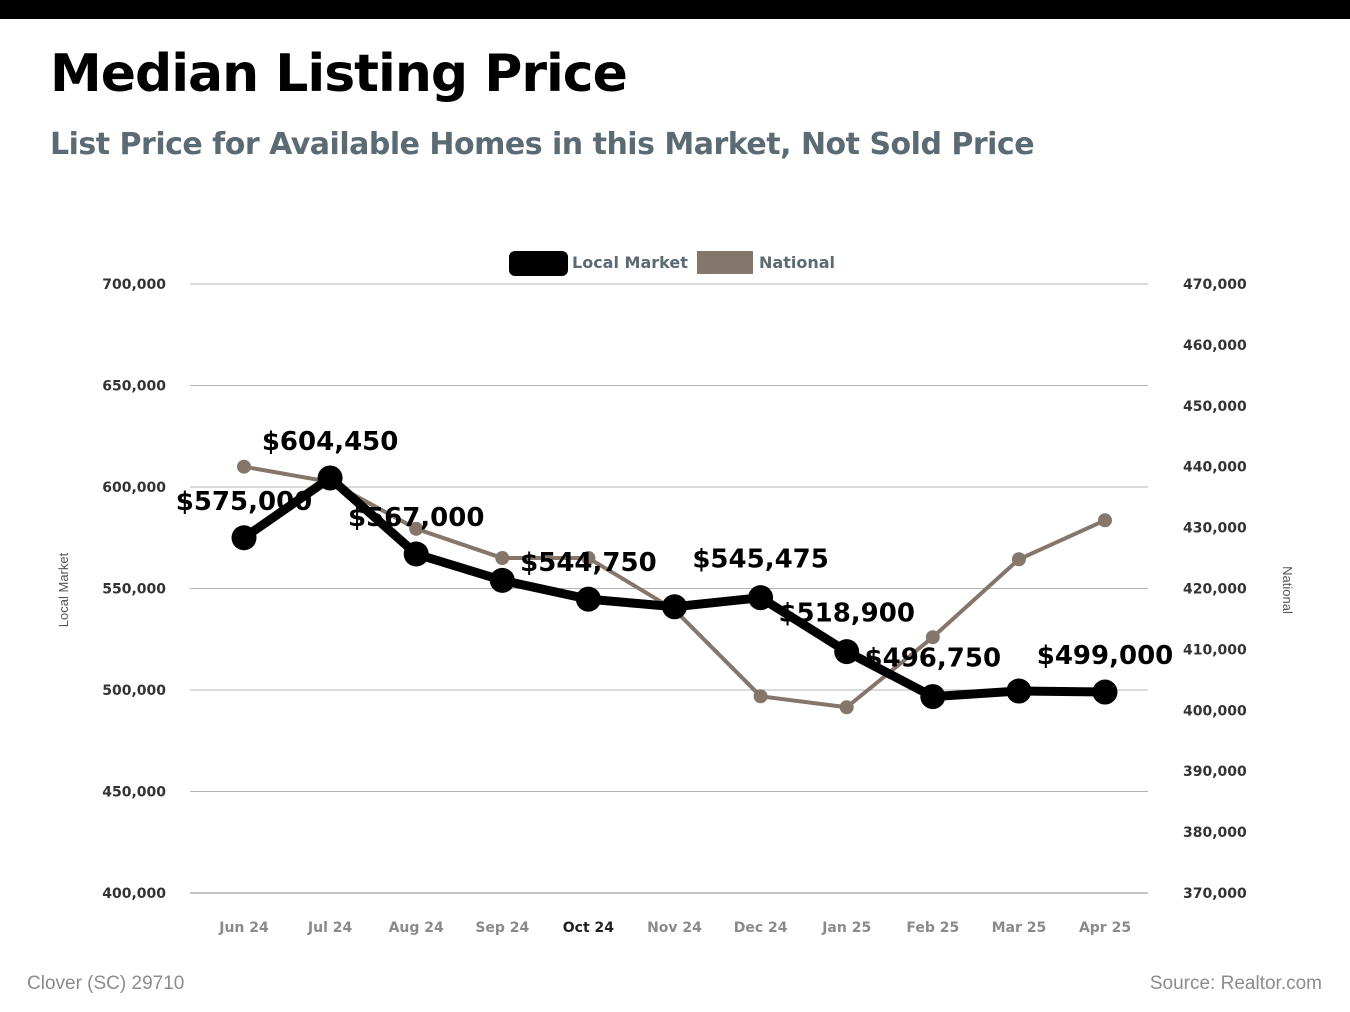 Image resolution: width=1350 pixels, height=1012 pixels. What do you see at coordinates (538, 263) in the screenshot?
I see `legend-swatch-local` at bounding box center [538, 263].